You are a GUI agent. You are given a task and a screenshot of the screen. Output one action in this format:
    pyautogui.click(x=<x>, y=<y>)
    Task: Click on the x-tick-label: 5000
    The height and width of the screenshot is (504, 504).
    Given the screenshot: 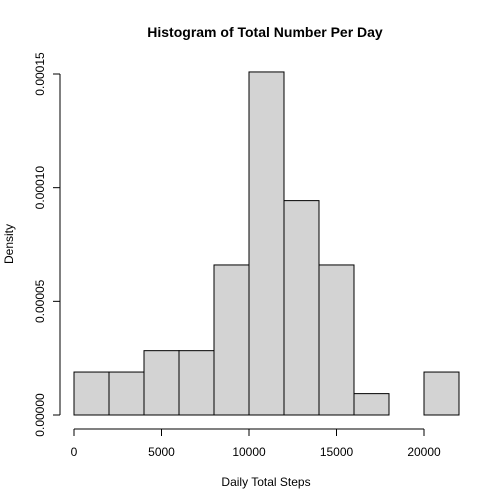 What is the action you would take?
    pyautogui.click(x=161, y=452)
    